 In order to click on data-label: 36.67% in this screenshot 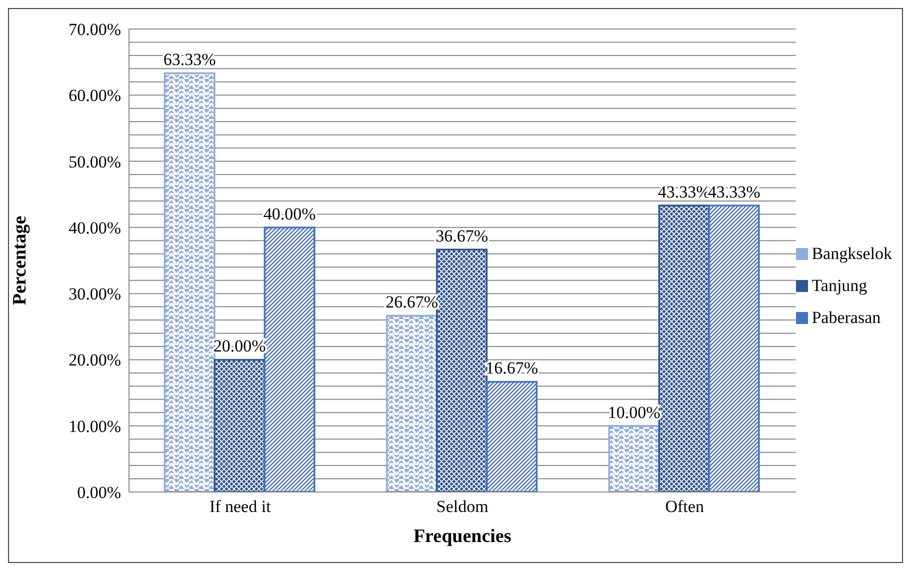, I will do `click(462, 236)`.